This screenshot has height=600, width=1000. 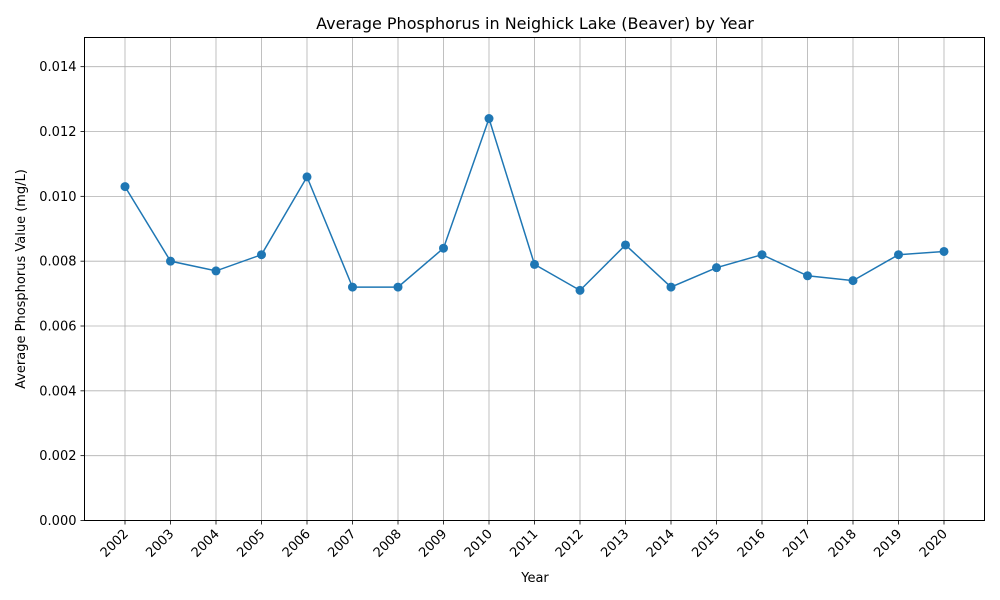 What do you see at coordinates (388, 544) in the screenshot?
I see `x-tick-label: 2008` at bounding box center [388, 544].